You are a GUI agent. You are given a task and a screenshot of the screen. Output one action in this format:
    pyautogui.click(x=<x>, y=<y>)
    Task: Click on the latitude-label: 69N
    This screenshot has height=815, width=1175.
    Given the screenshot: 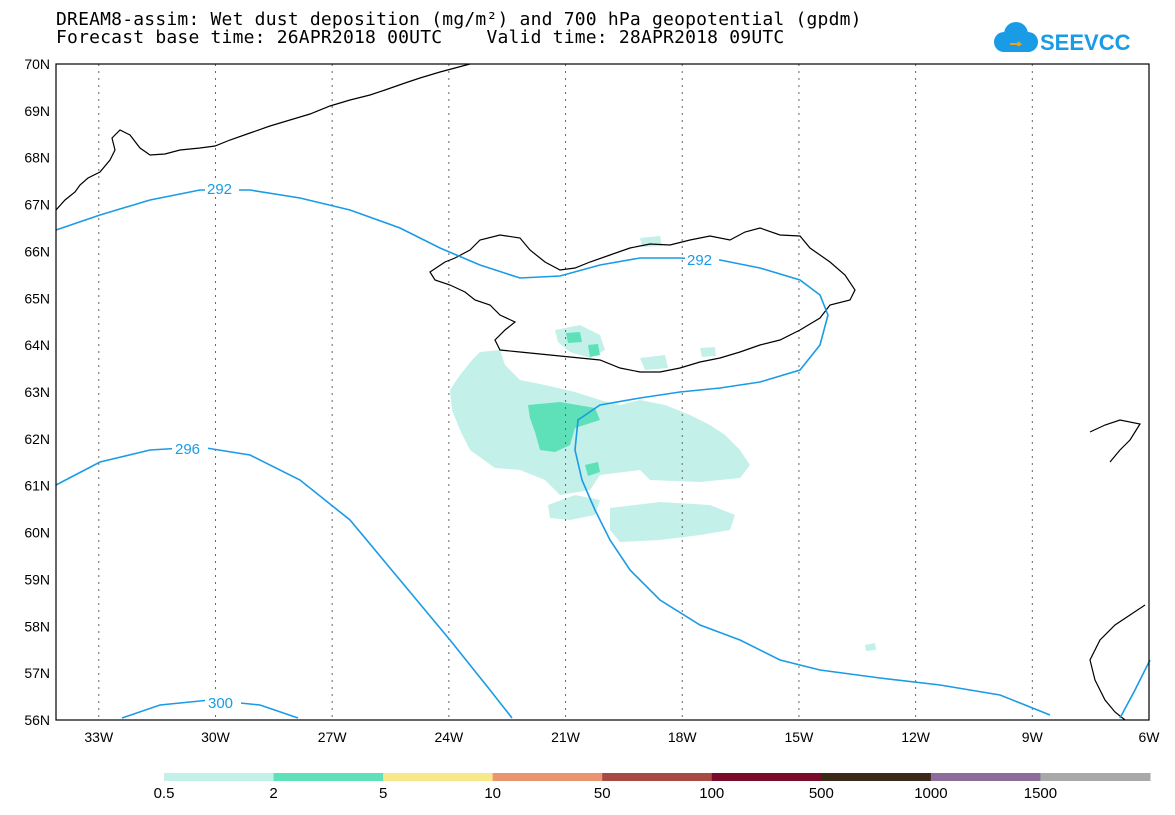 What is the action you would take?
    pyautogui.click(x=37, y=111)
    